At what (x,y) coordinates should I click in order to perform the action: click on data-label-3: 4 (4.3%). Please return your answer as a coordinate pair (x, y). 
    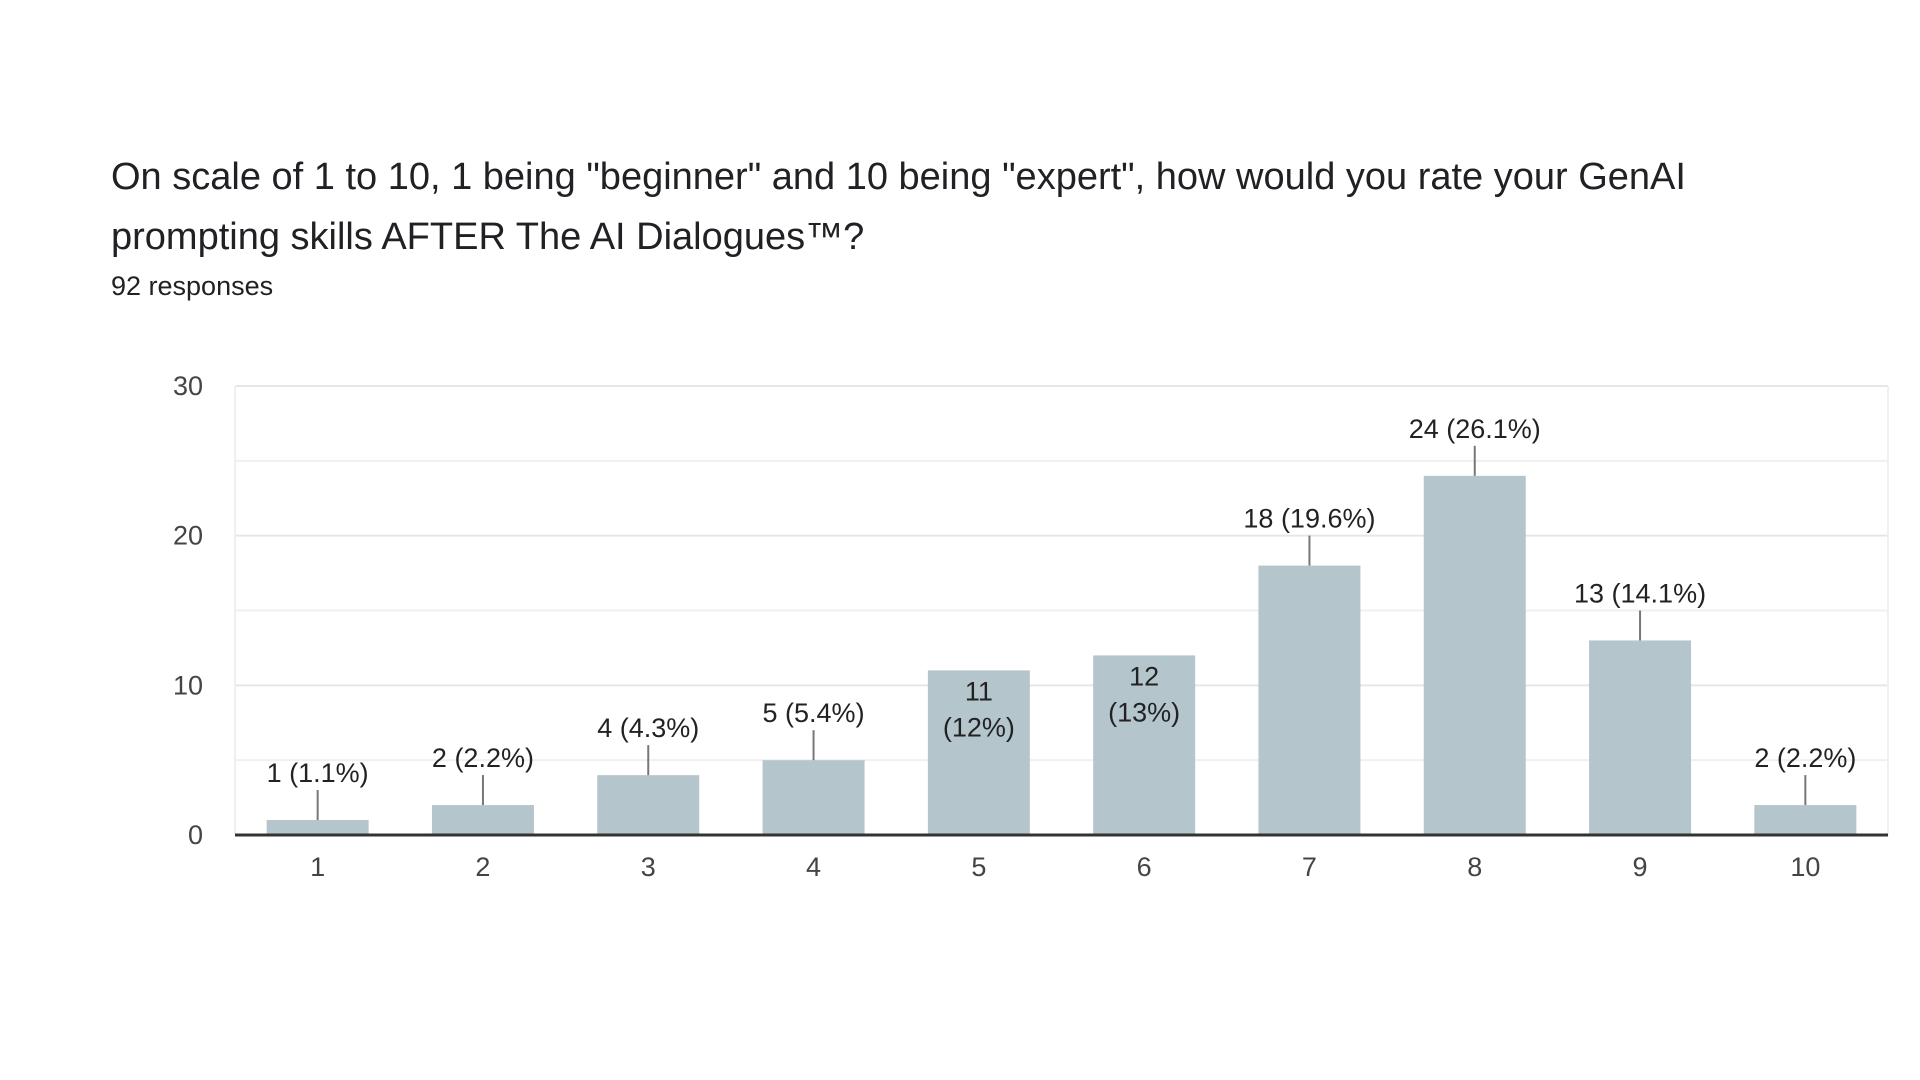
    Looking at the image, I should click on (648, 728).